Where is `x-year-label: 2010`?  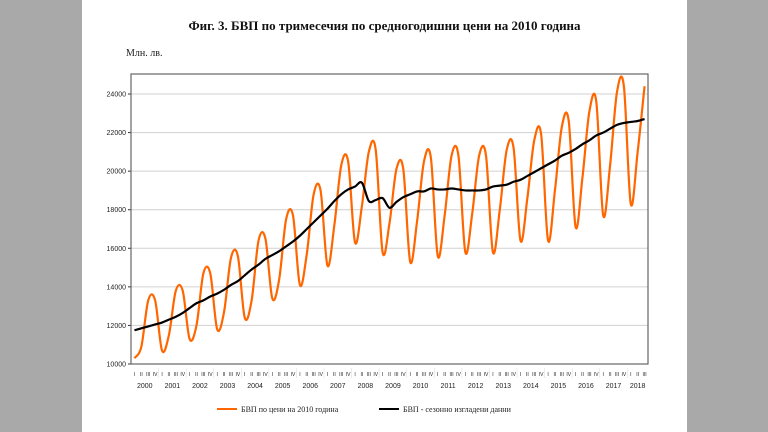 x-year-label: 2010 is located at coordinates (421, 386).